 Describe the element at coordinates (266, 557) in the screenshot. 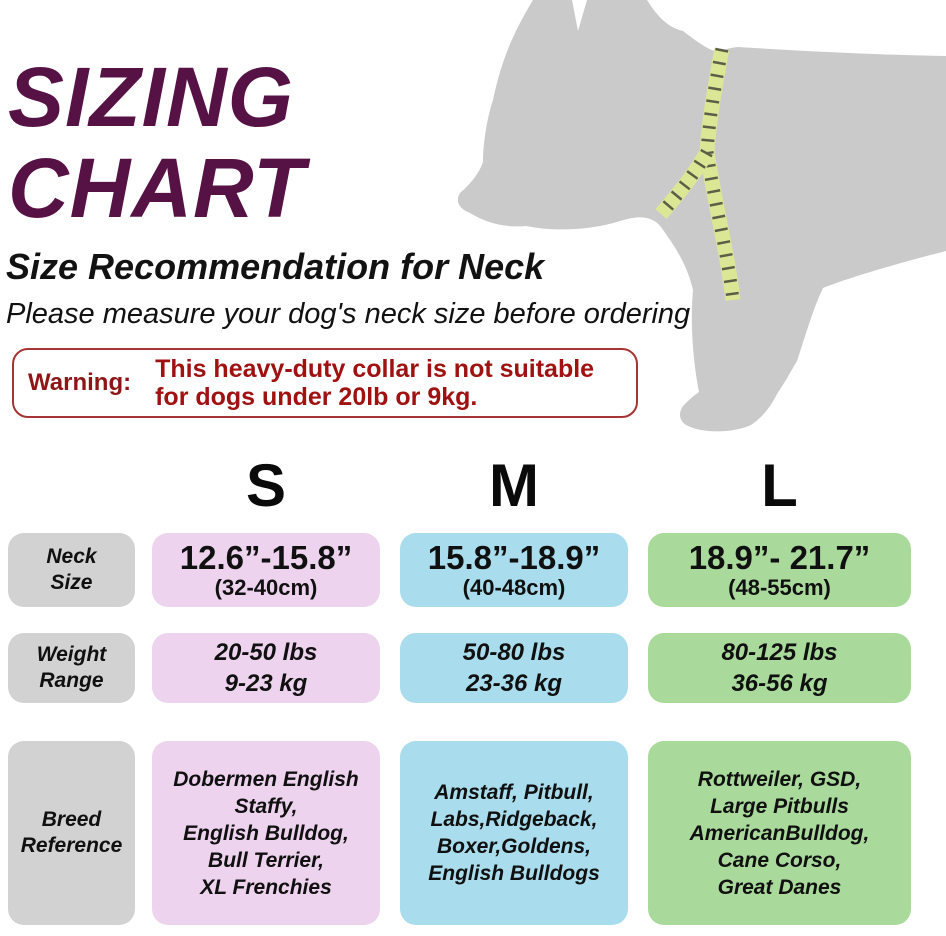

I see `neck-size-s-inches: 12.6”-15.8”` at that location.